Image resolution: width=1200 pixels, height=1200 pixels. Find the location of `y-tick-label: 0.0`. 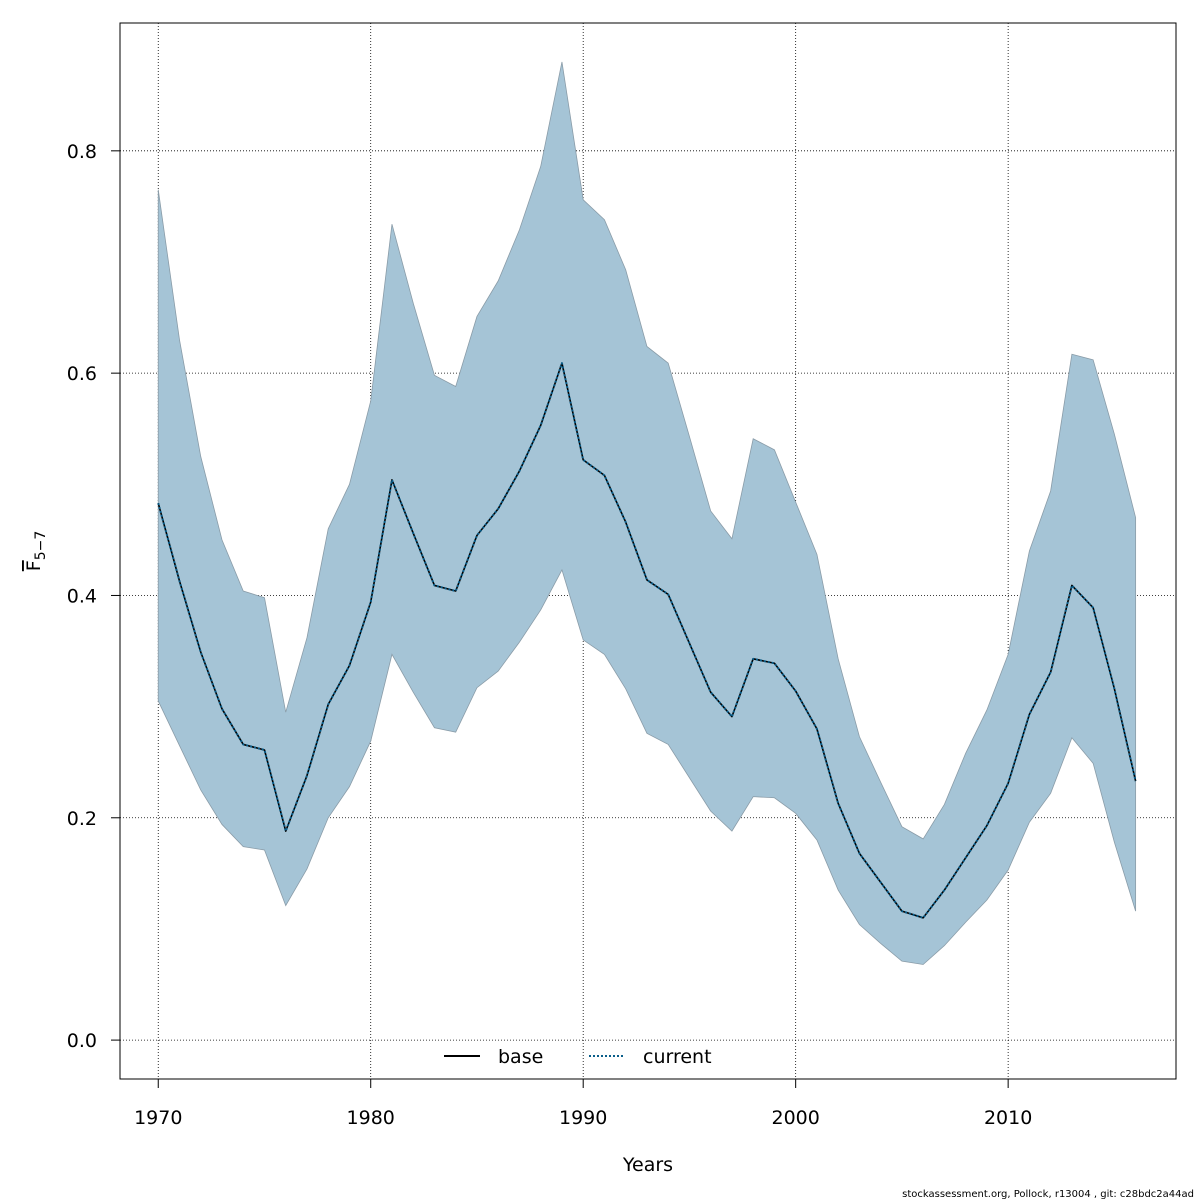

y-tick-label: 0.0 is located at coordinates (82, 1041).